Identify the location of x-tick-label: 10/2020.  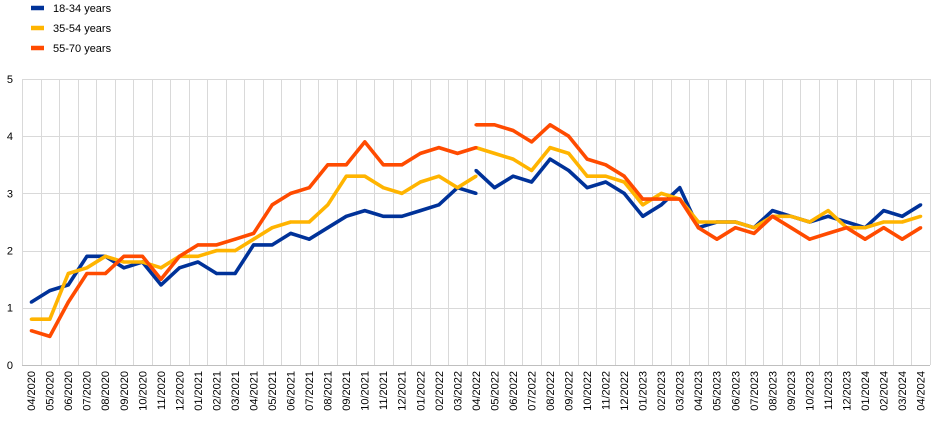
(143, 391).